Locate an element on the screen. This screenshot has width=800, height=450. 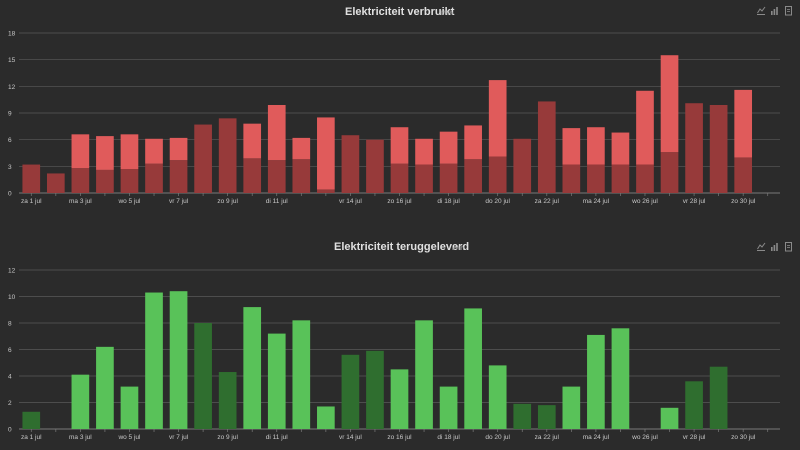
x-tick-label: za 22 jul is located at coordinates (547, 201).